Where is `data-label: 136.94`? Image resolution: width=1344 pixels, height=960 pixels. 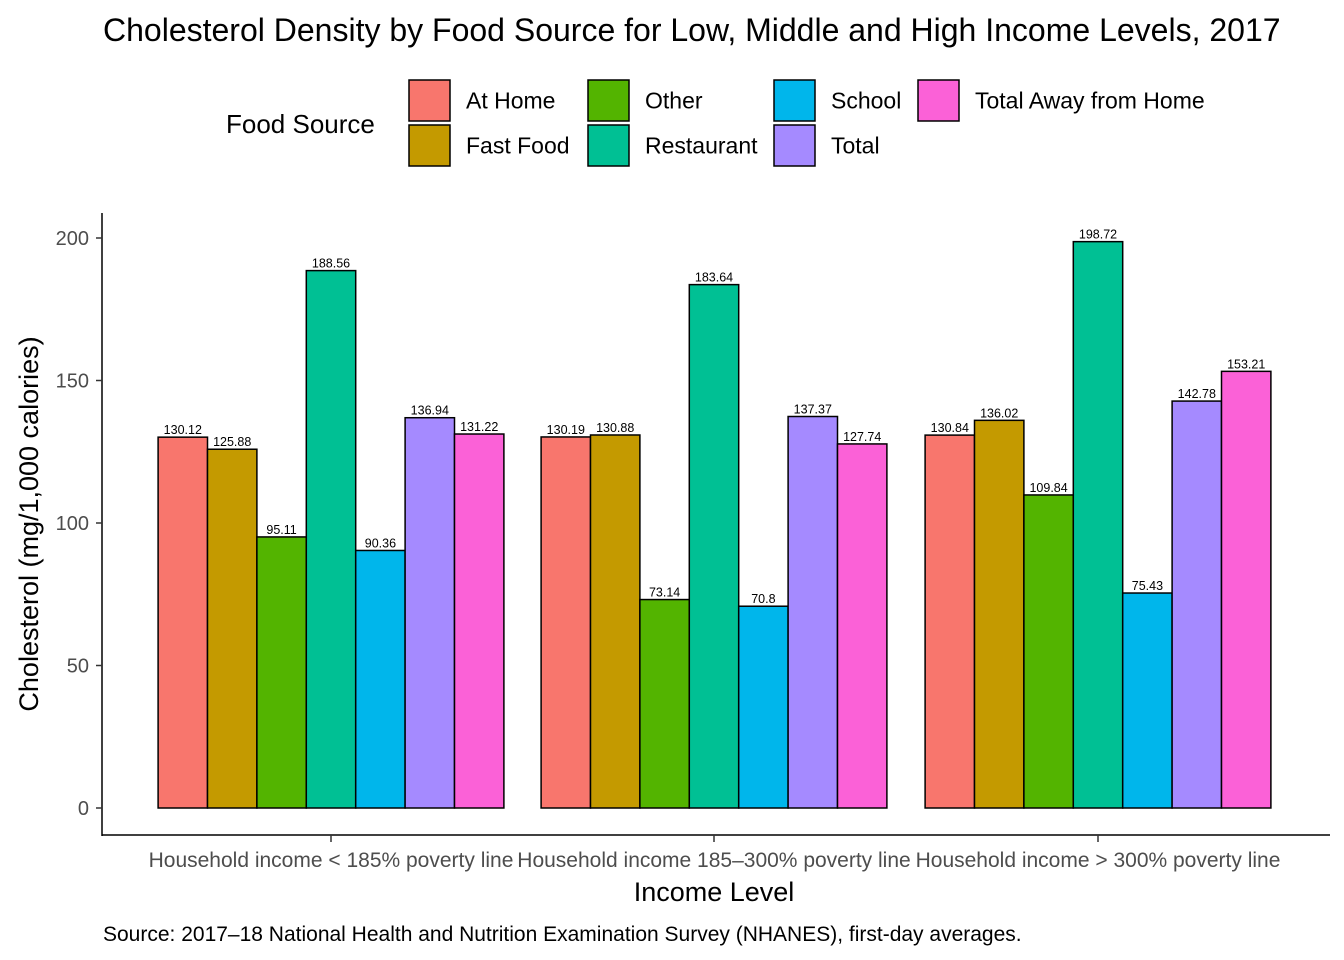
data-label: 136.94 is located at coordinates (430, 411).